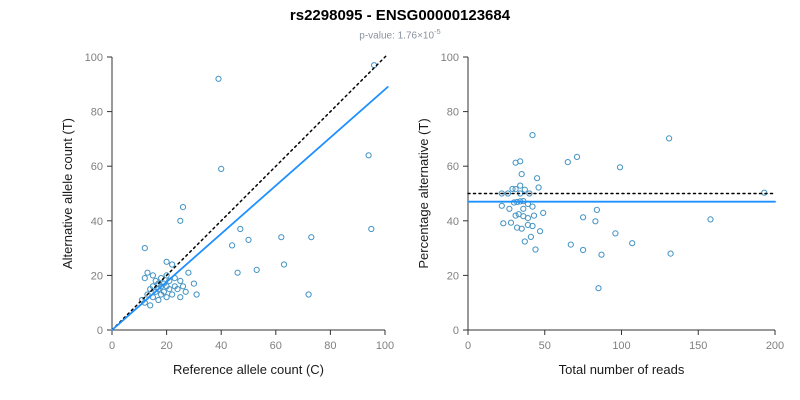 The image size is (800, 400). Describe the element at coordinates (400, 15) in the screenshot. I see `plot-title: rs2298095 - ENSG00000123684` at that location.